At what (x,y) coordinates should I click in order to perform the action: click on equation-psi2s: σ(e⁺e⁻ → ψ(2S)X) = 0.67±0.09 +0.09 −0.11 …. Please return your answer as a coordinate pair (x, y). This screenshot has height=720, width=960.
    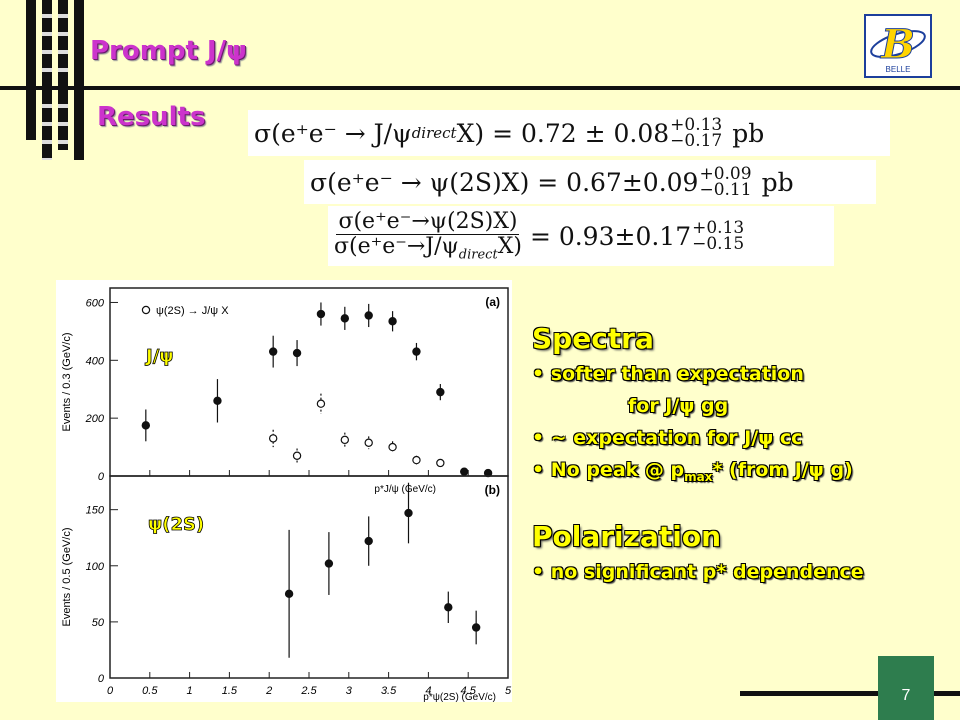
    Looking at the image, I should click on (590, 182).